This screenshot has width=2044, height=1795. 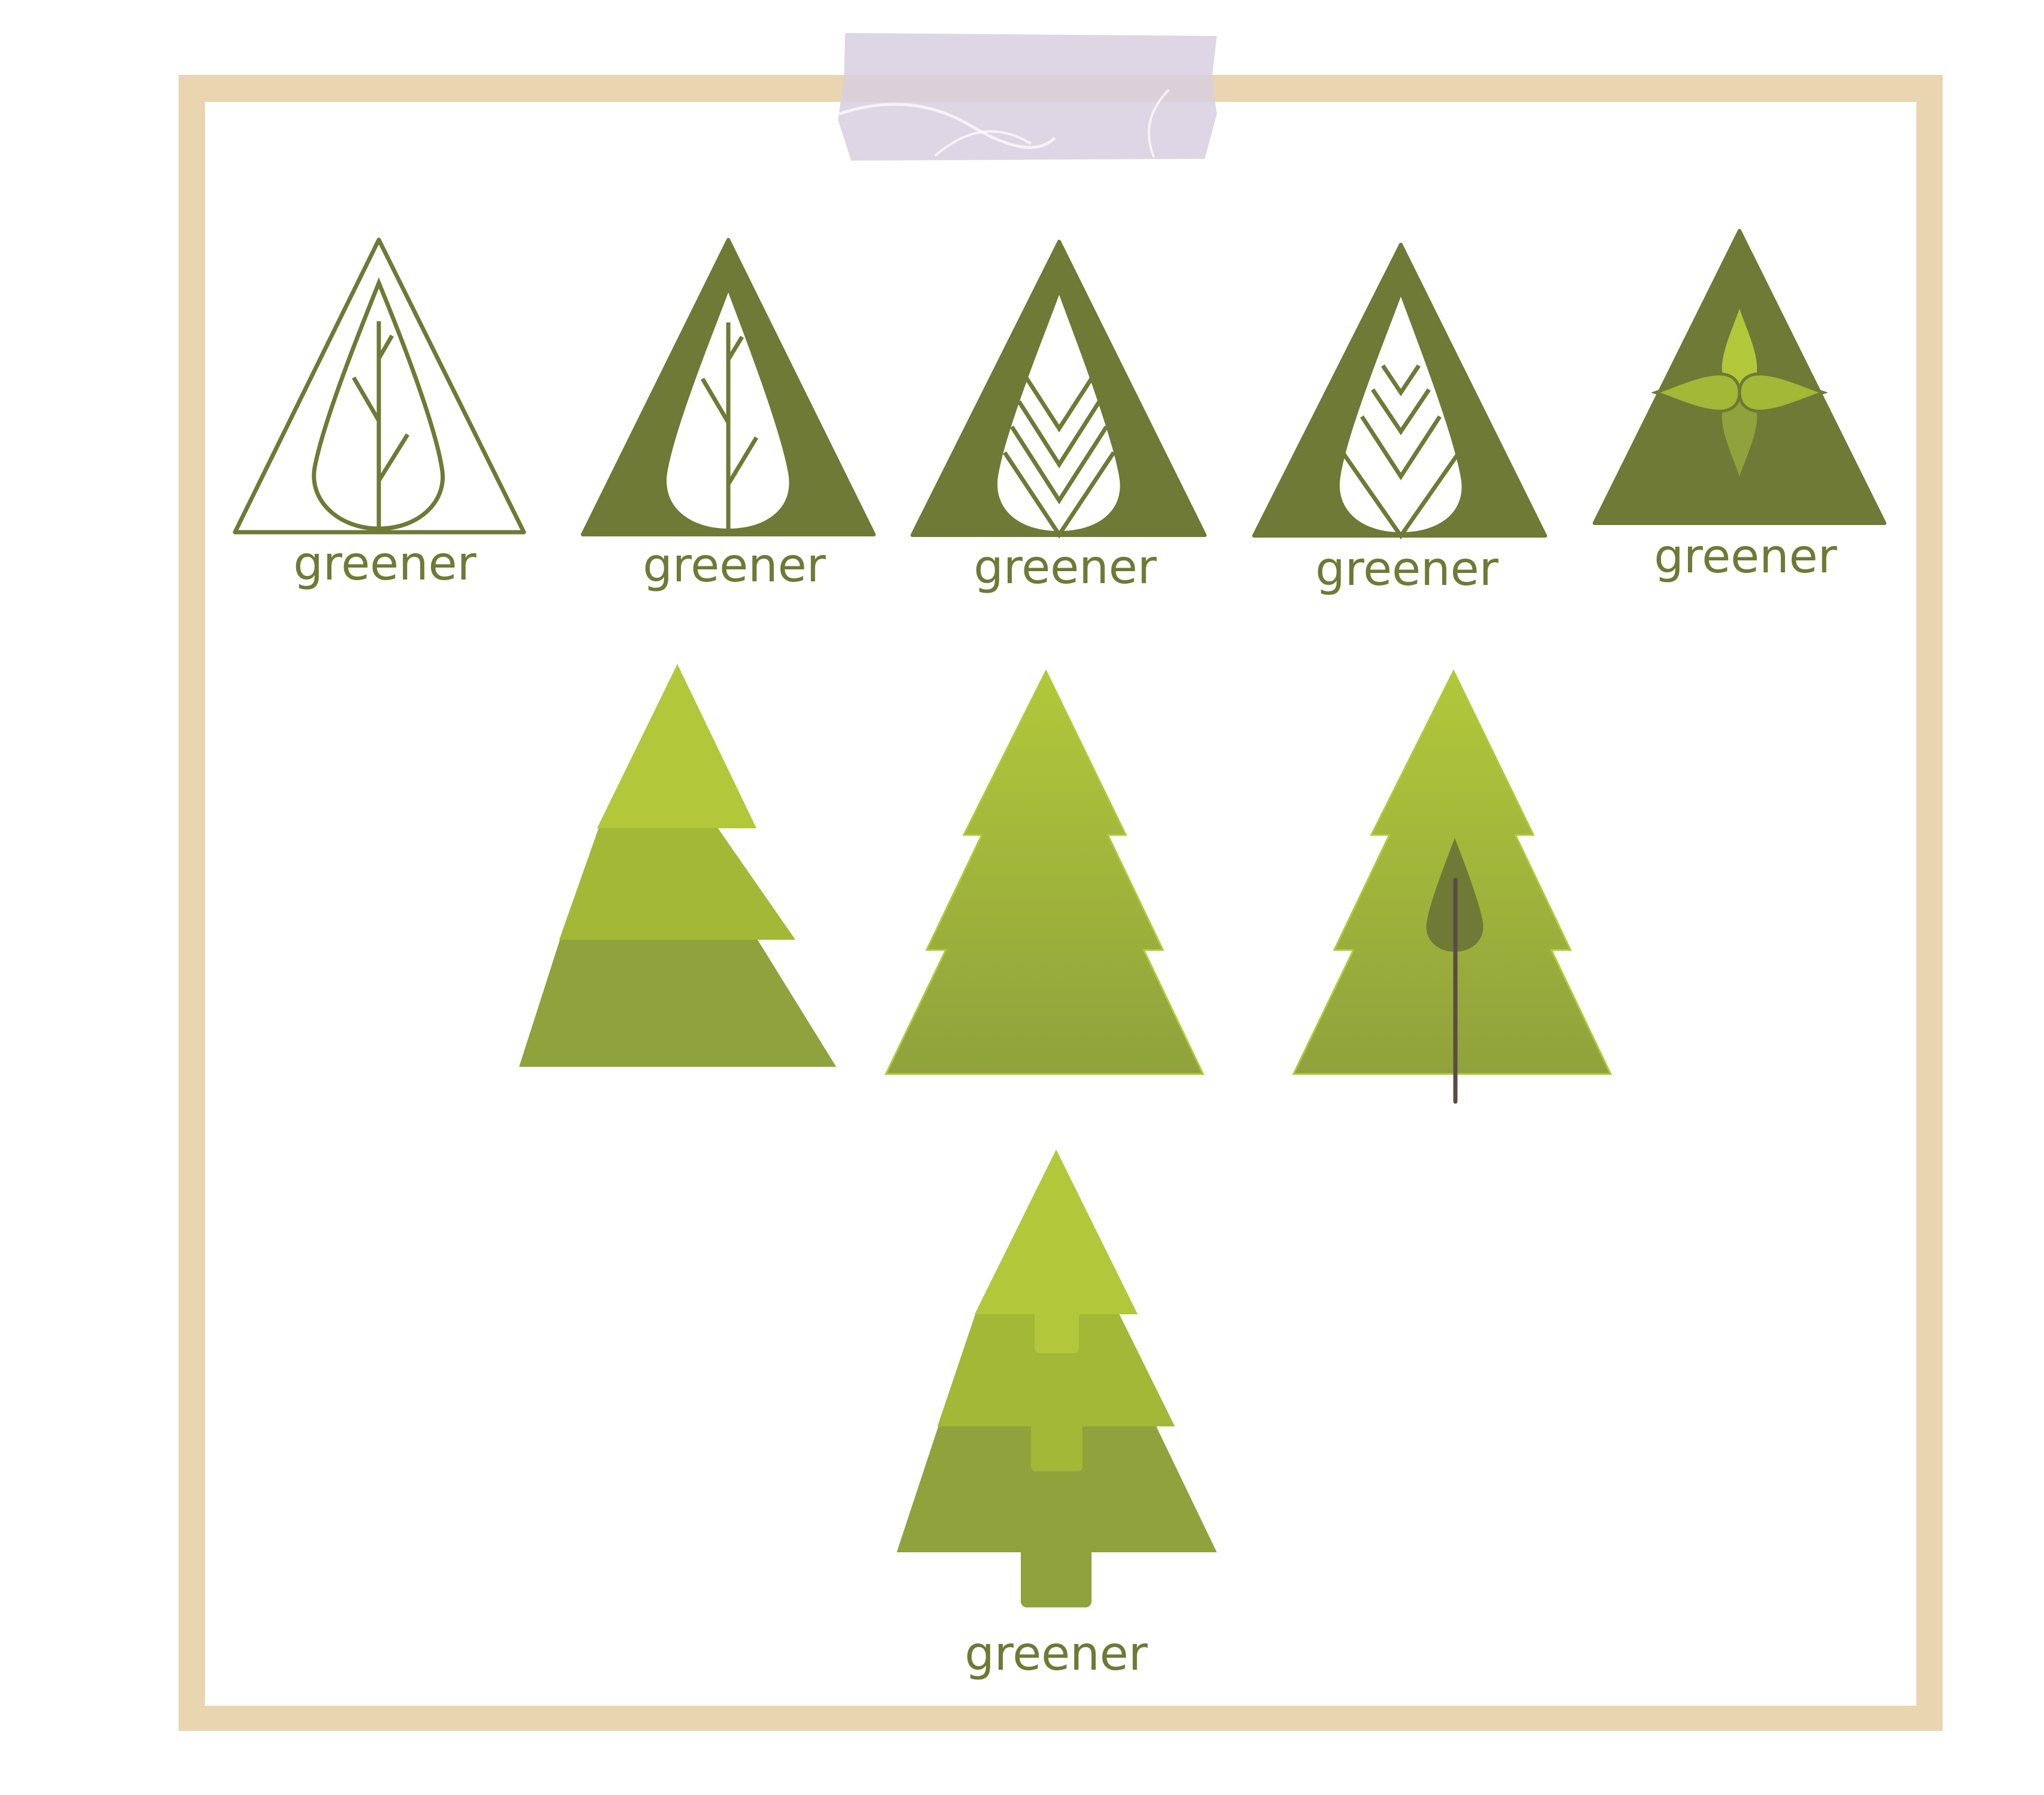 I want to click on logo-1-label: greener, so click(x=385, y=564).